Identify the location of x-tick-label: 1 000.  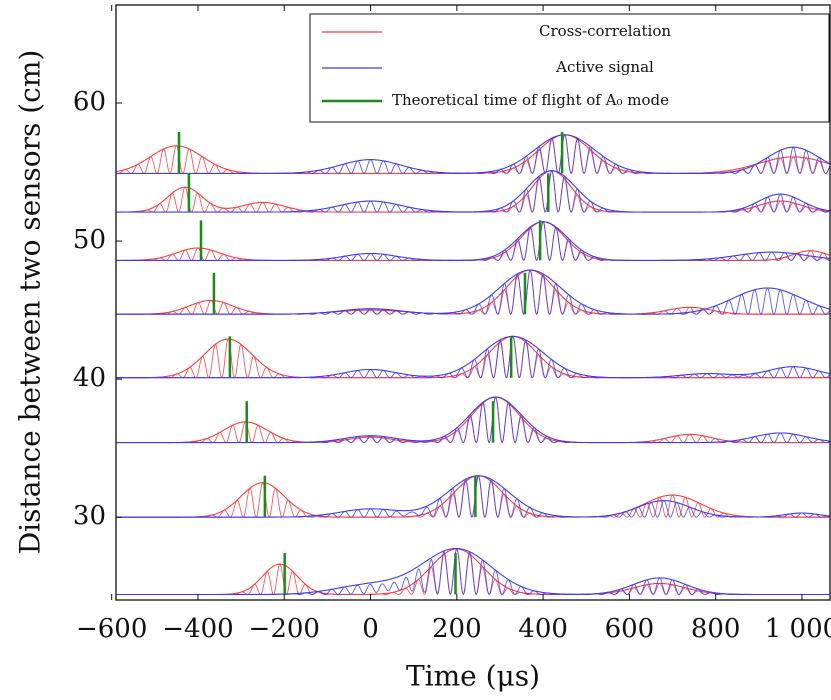
(798, 629).